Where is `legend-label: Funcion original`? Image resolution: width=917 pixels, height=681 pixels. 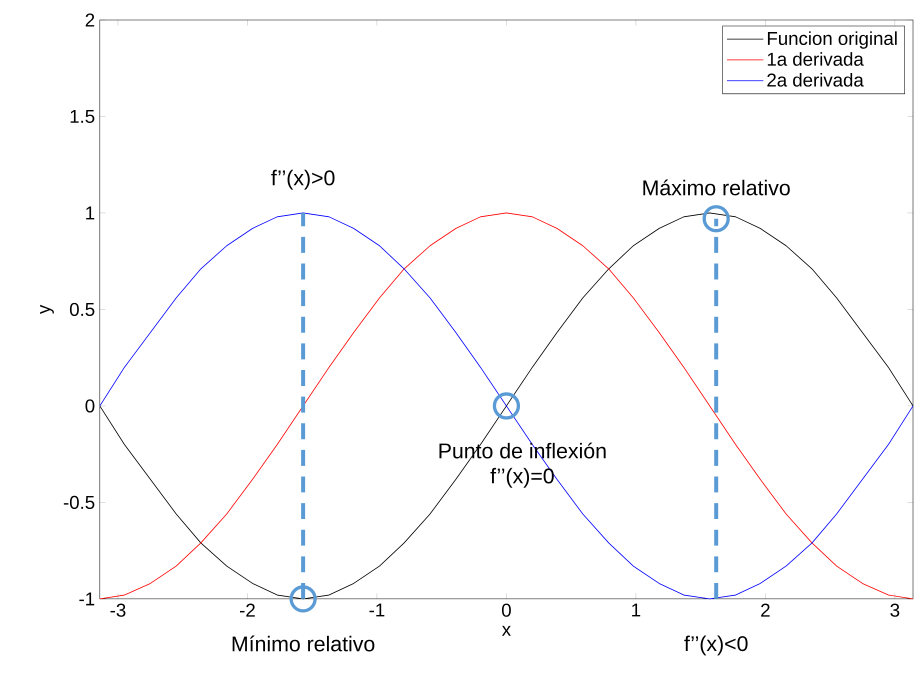
legend-label: Funcion original is located at coordinates (832, 39).